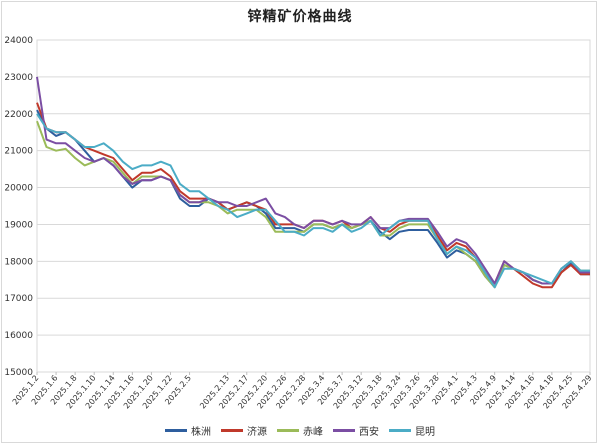 This screenshot has width=600, height=446. What do you see at coordinates (300, 17) in the screenshot?
I see `chart-title: 锌精矿价格曲线` at bounding box center [300, 17].